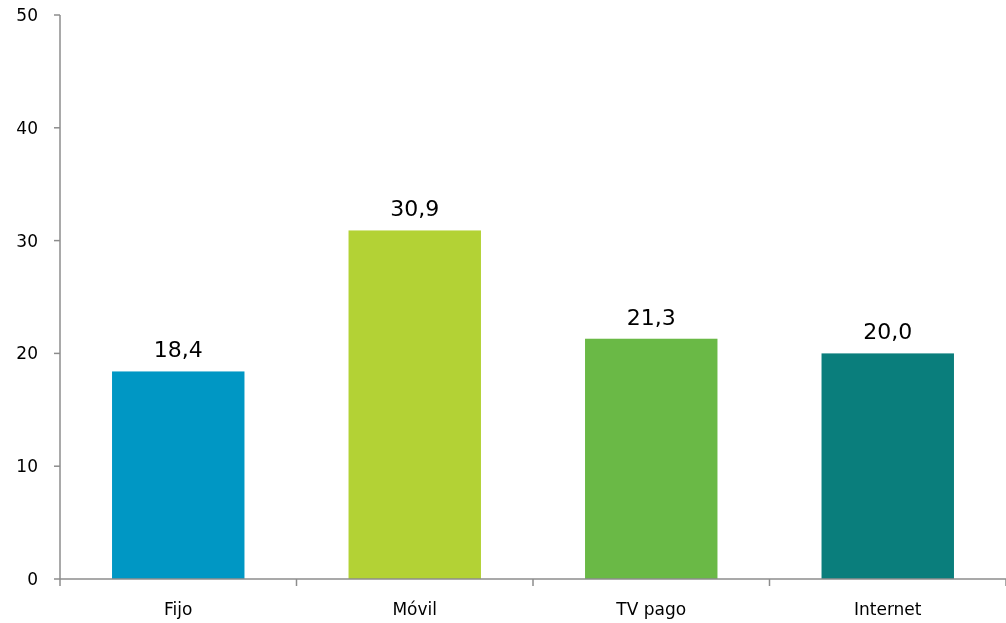 Image resolution: width=1006 pixels, height=623 pixels. Describe the element at coordinates (178, 609) in the screenshot. I see `x-tick-label: Fijo` at that location.